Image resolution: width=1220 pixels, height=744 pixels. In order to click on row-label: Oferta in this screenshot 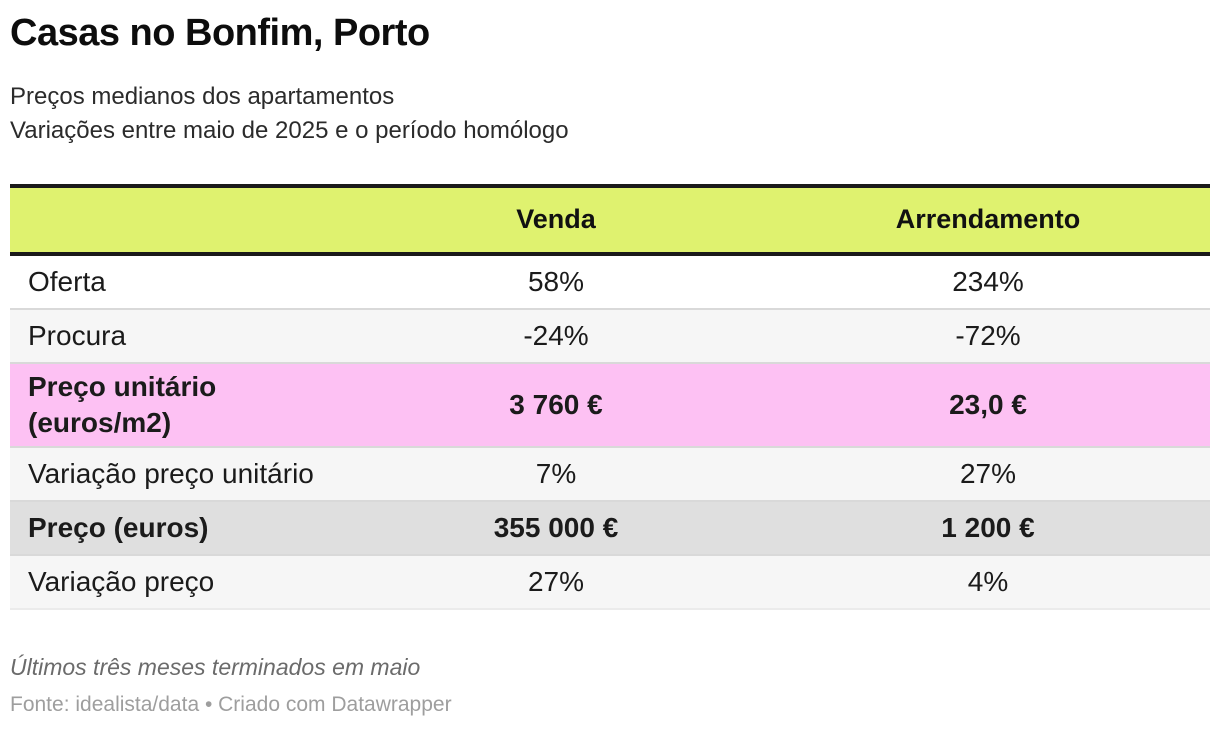, I will do `click(67, 281)`.